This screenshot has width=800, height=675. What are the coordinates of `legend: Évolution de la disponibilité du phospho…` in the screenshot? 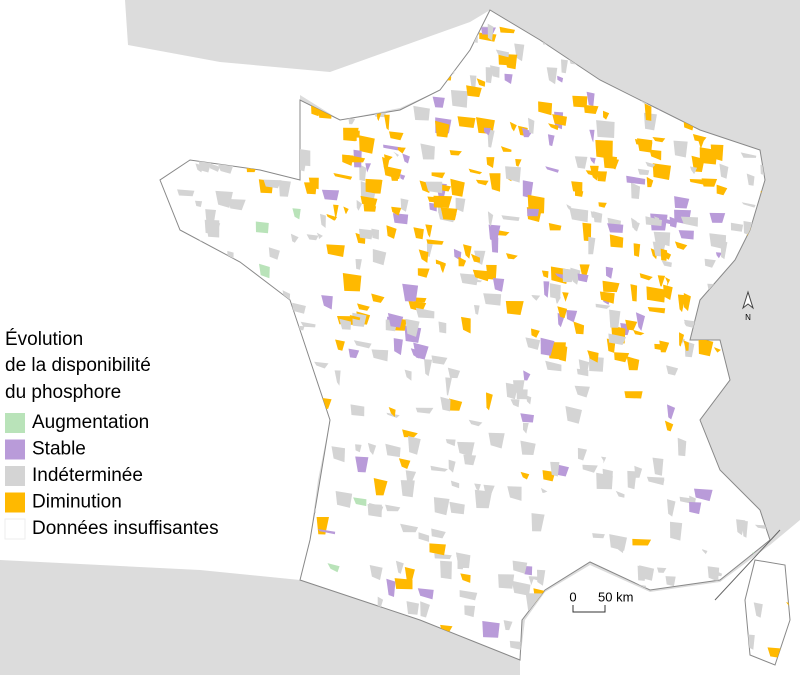 It's located at (111, 434).